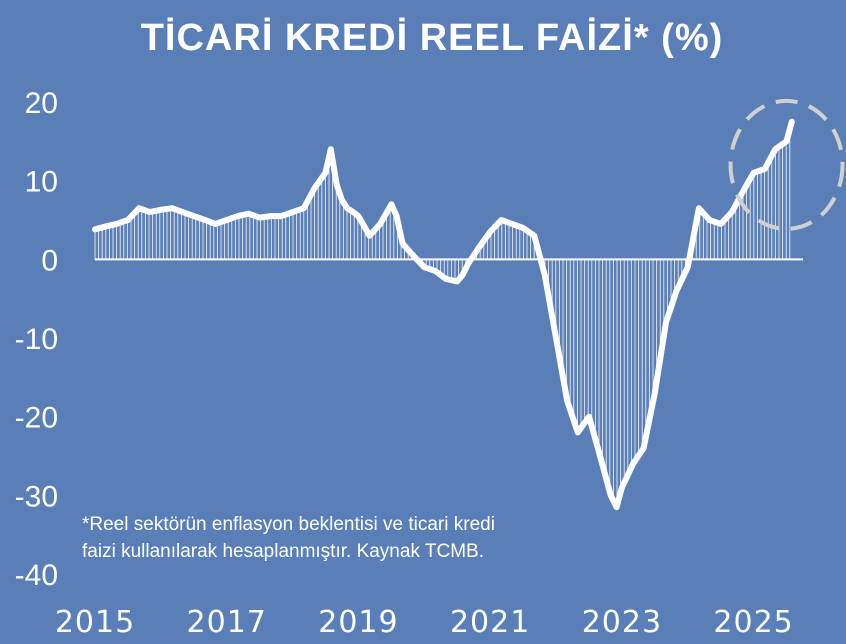  I want to click on y-tick-label: -30, so click(36, 496).